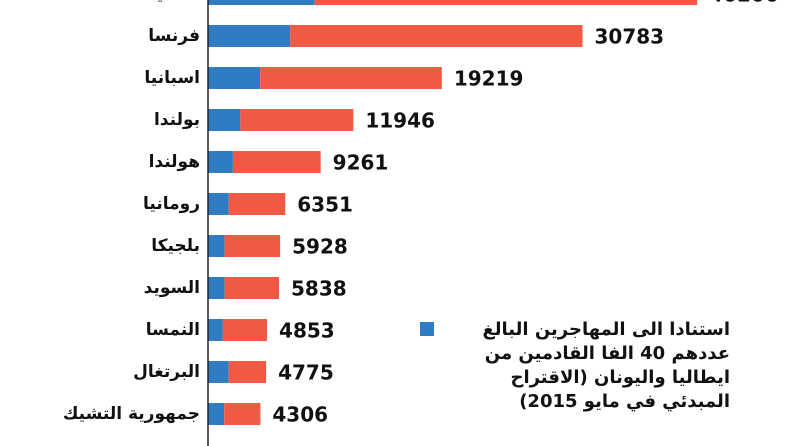 The image size is (792, 446). Describe the element at coordinates (166, 372) in the screenshot. I see `category-label: البرتغال` at that location.